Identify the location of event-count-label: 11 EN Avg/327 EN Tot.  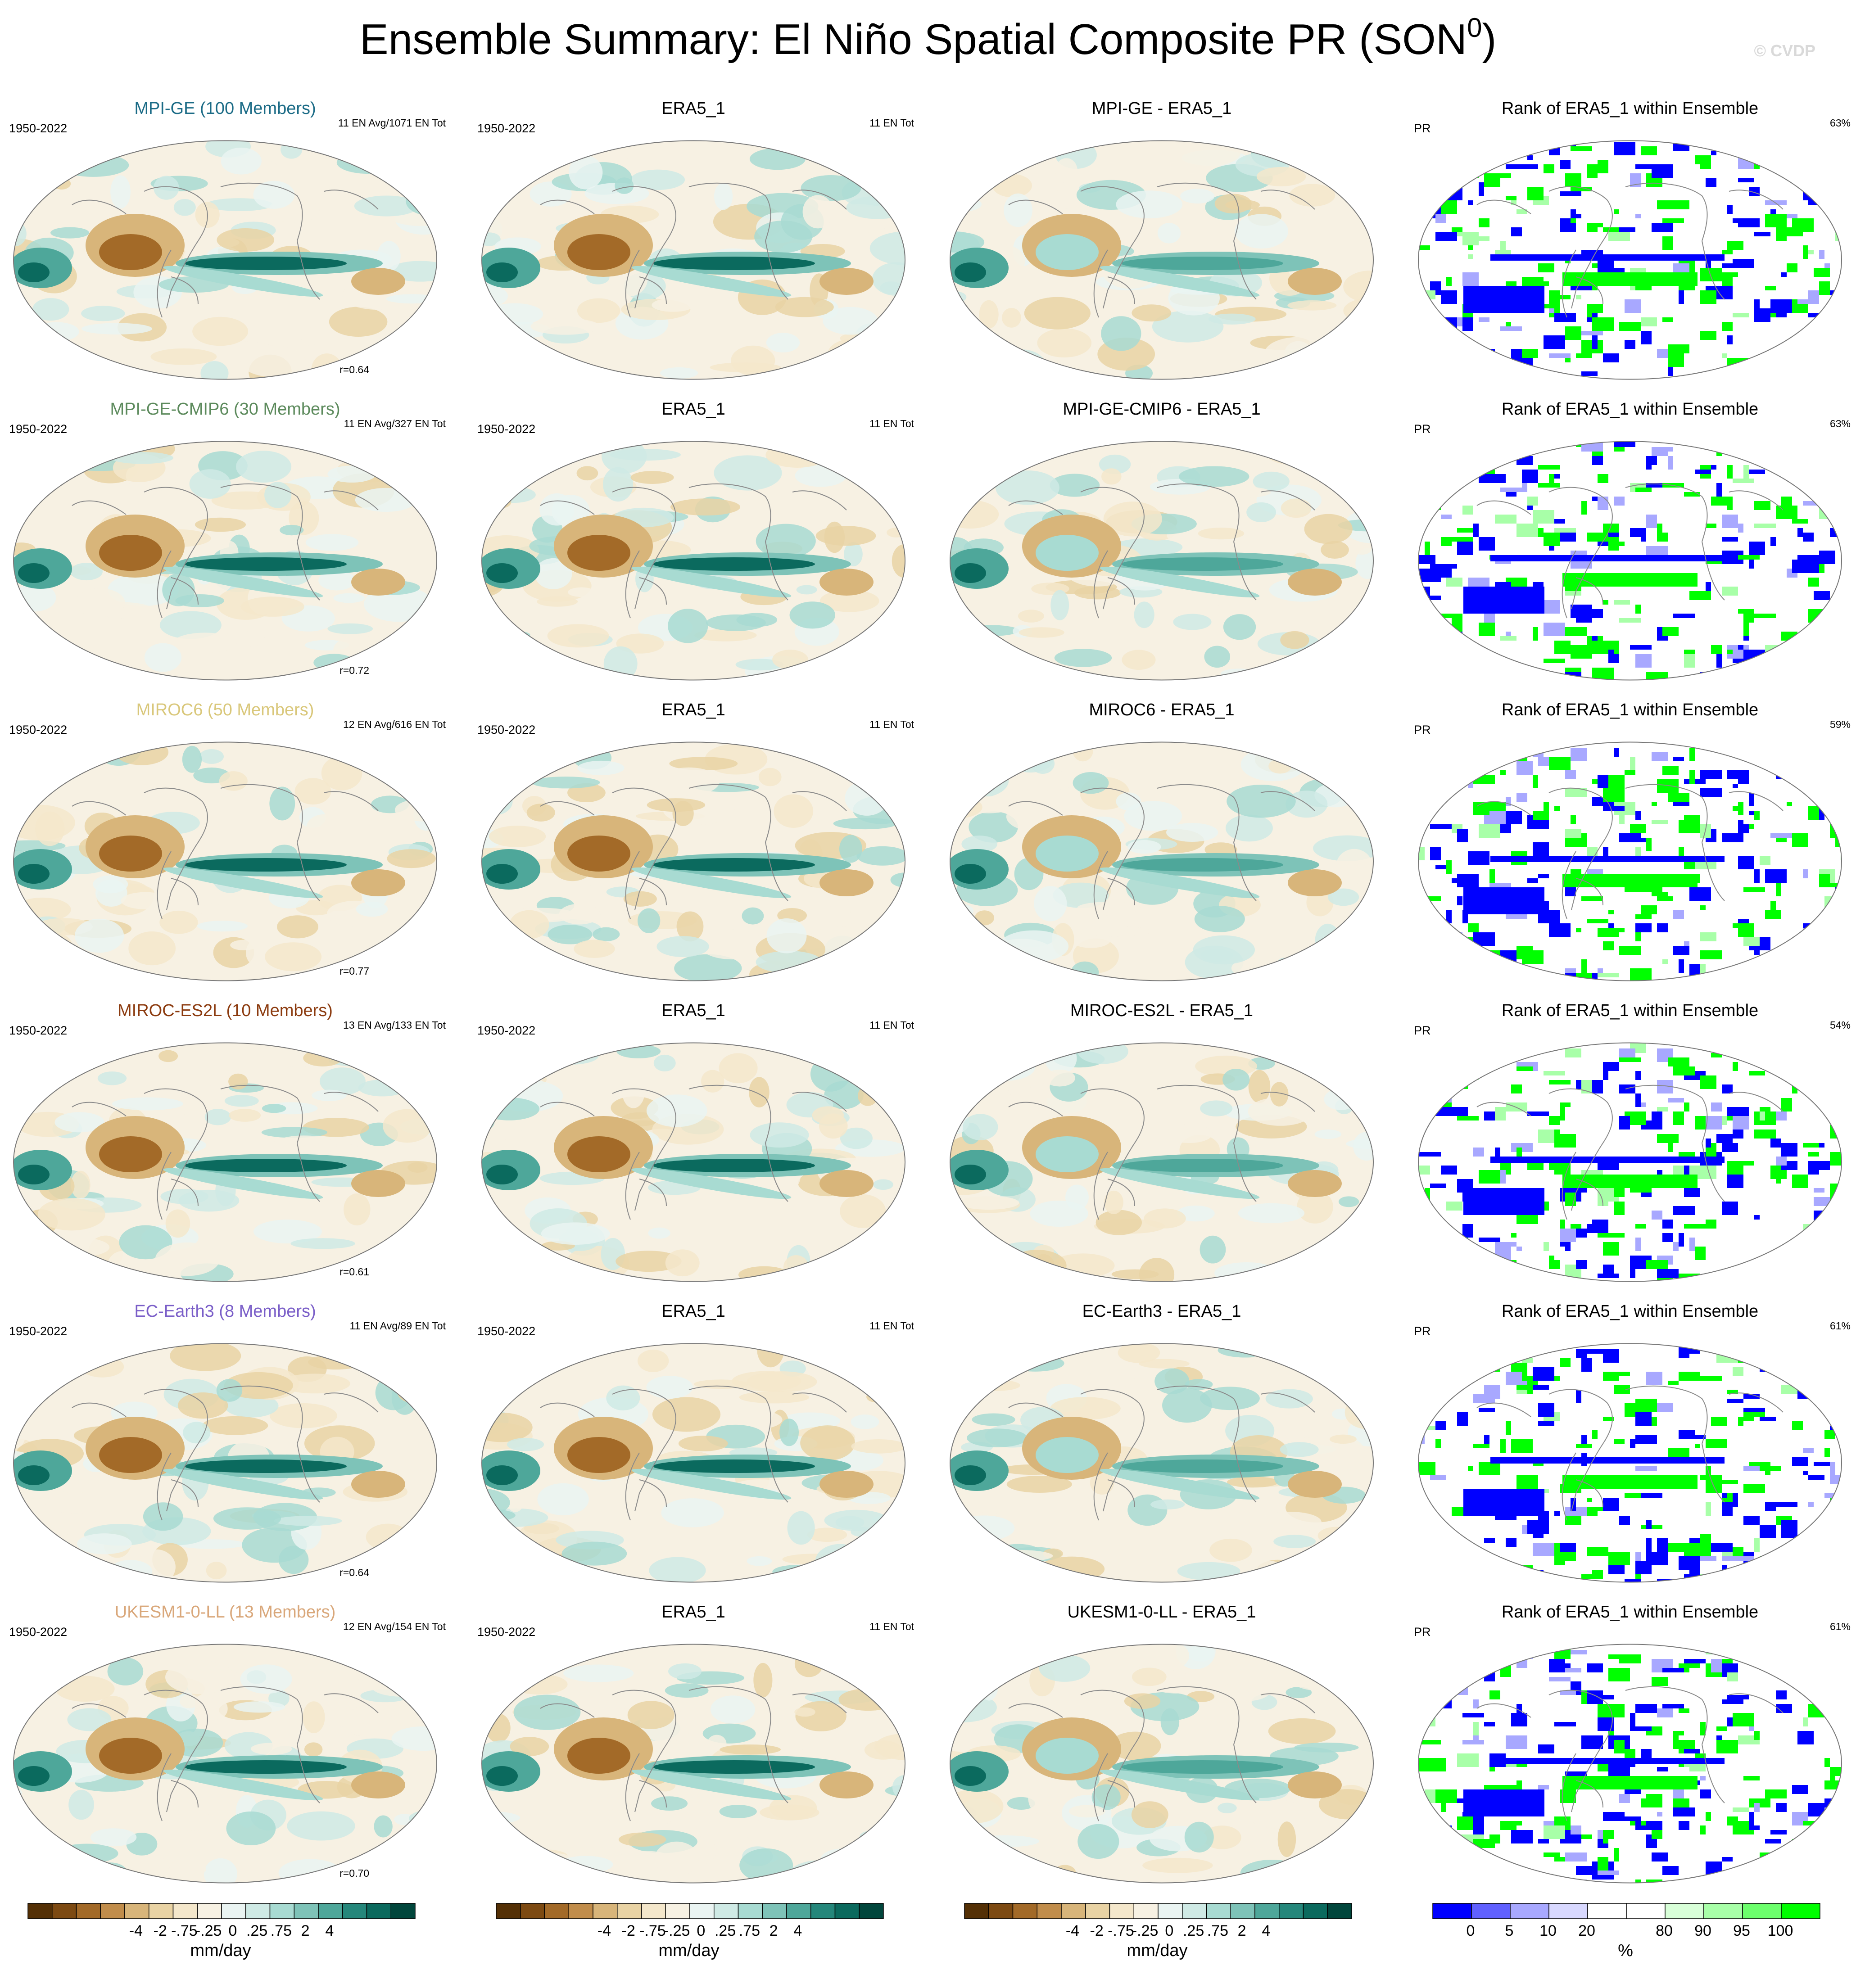
(395, 423).